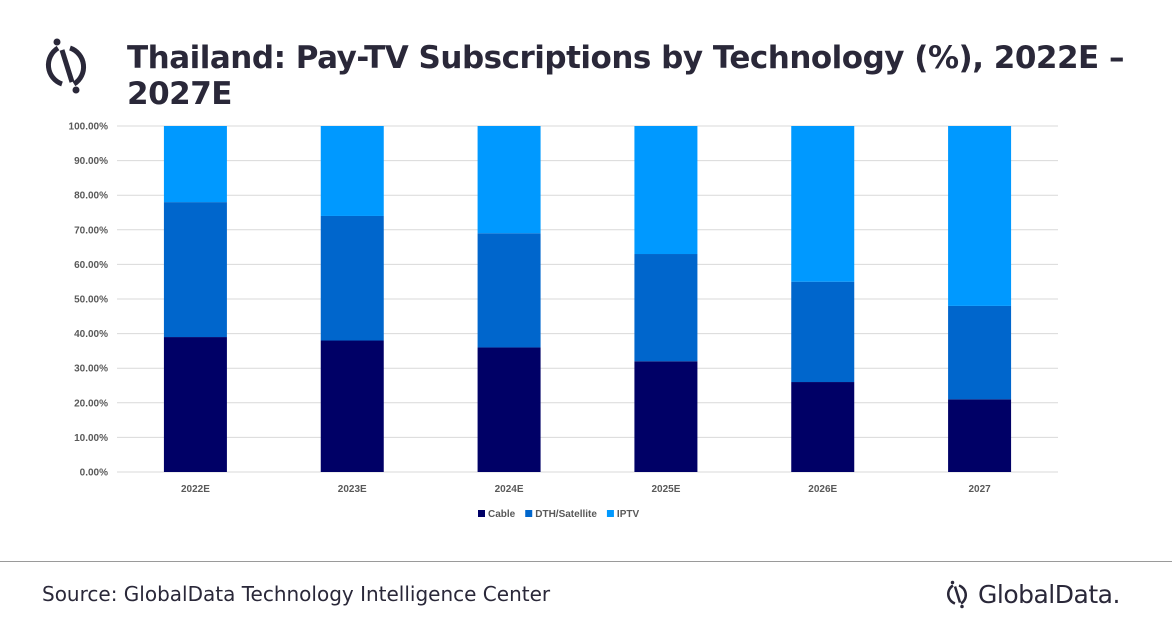 The image size is (1172, 628). What do you see at coordinates (94, 473) in the screenshot?
I see `y-tick-label: 0.00%` at bounding box center [94, 473].